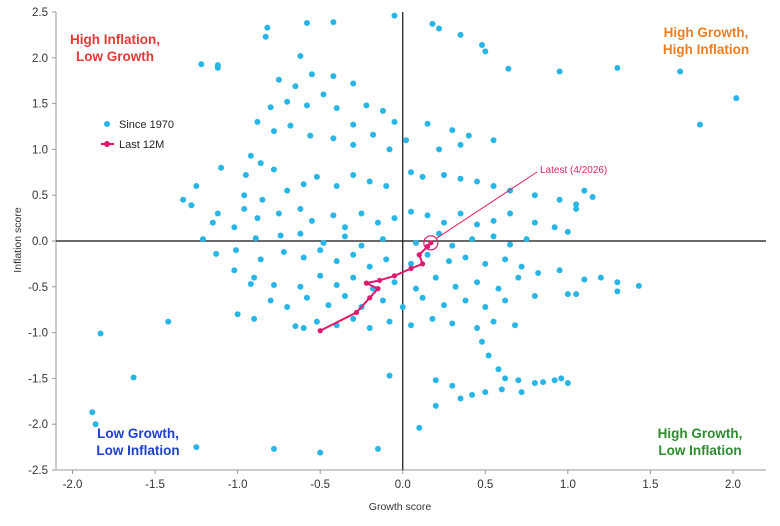  Describe the element at coordinates (521, 202) in the screenshot. I see `latest-annotation: Latest (4/2026)` at that location.